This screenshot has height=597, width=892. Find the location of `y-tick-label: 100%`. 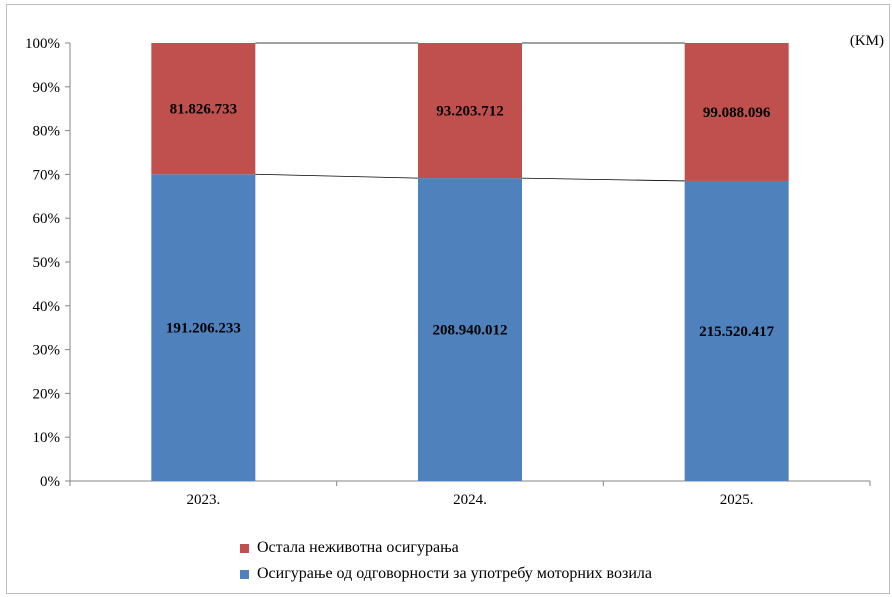

y-tick-label: 100% is located at coordinates (42, 44).